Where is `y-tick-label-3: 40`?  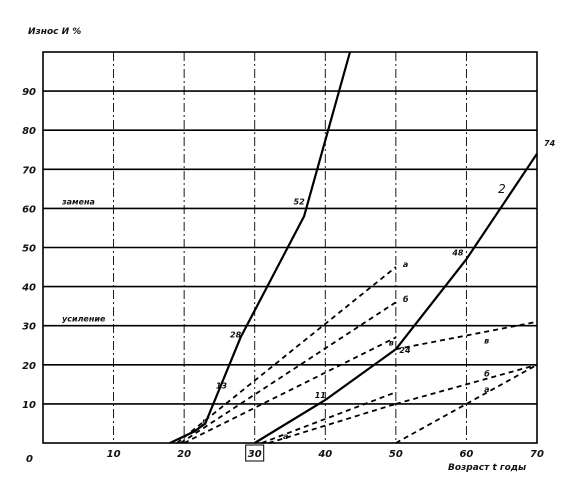
y-tick-label-3: 40 is located at coordinates (28, 288).